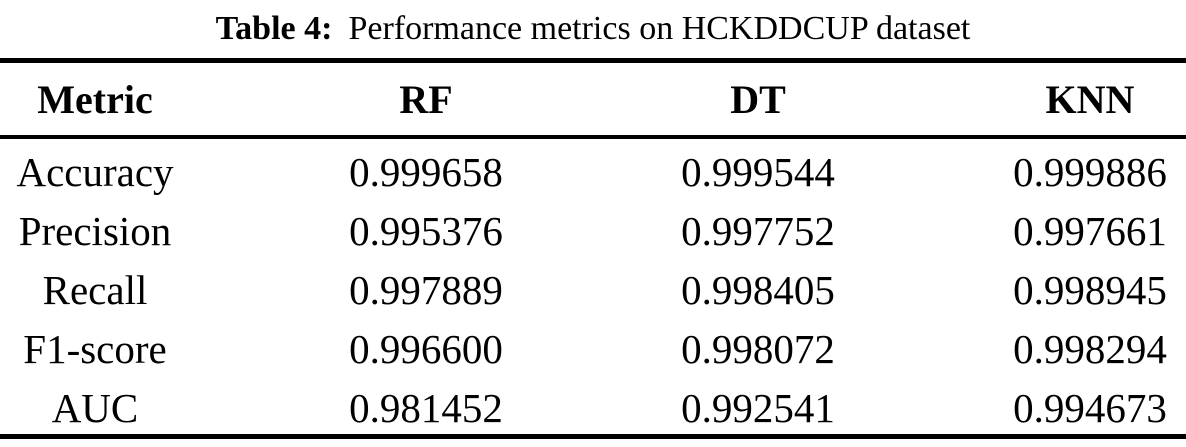 Image resolution: width=1186 pixels, height=447 pixels. What do you see at coordinates (426, 407) in the screenshot?
I see `metric-value-cell: 0.981452` at bounding box center [426, 407].